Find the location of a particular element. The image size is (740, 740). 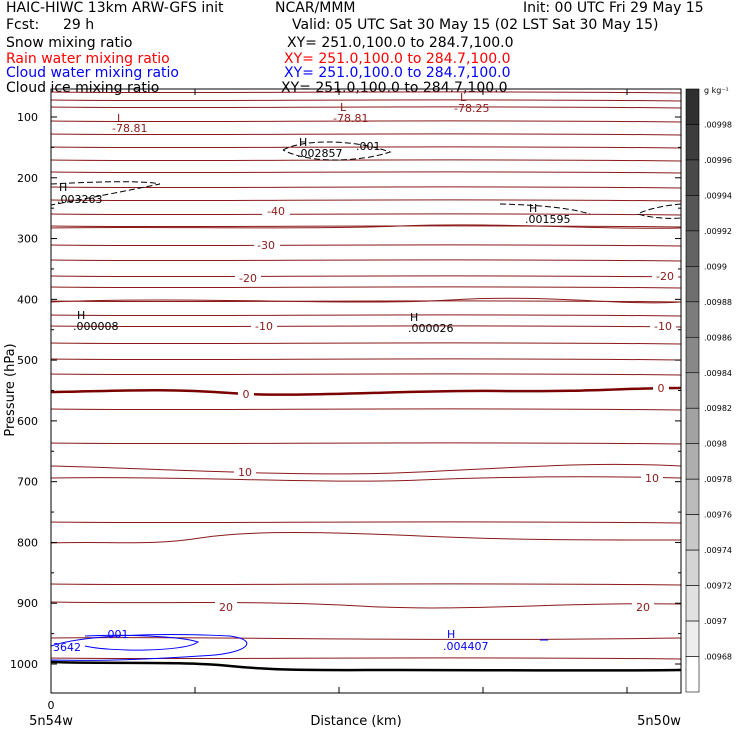

cloud-ice-contour-label: .001 is located at coordinates (368, 146).